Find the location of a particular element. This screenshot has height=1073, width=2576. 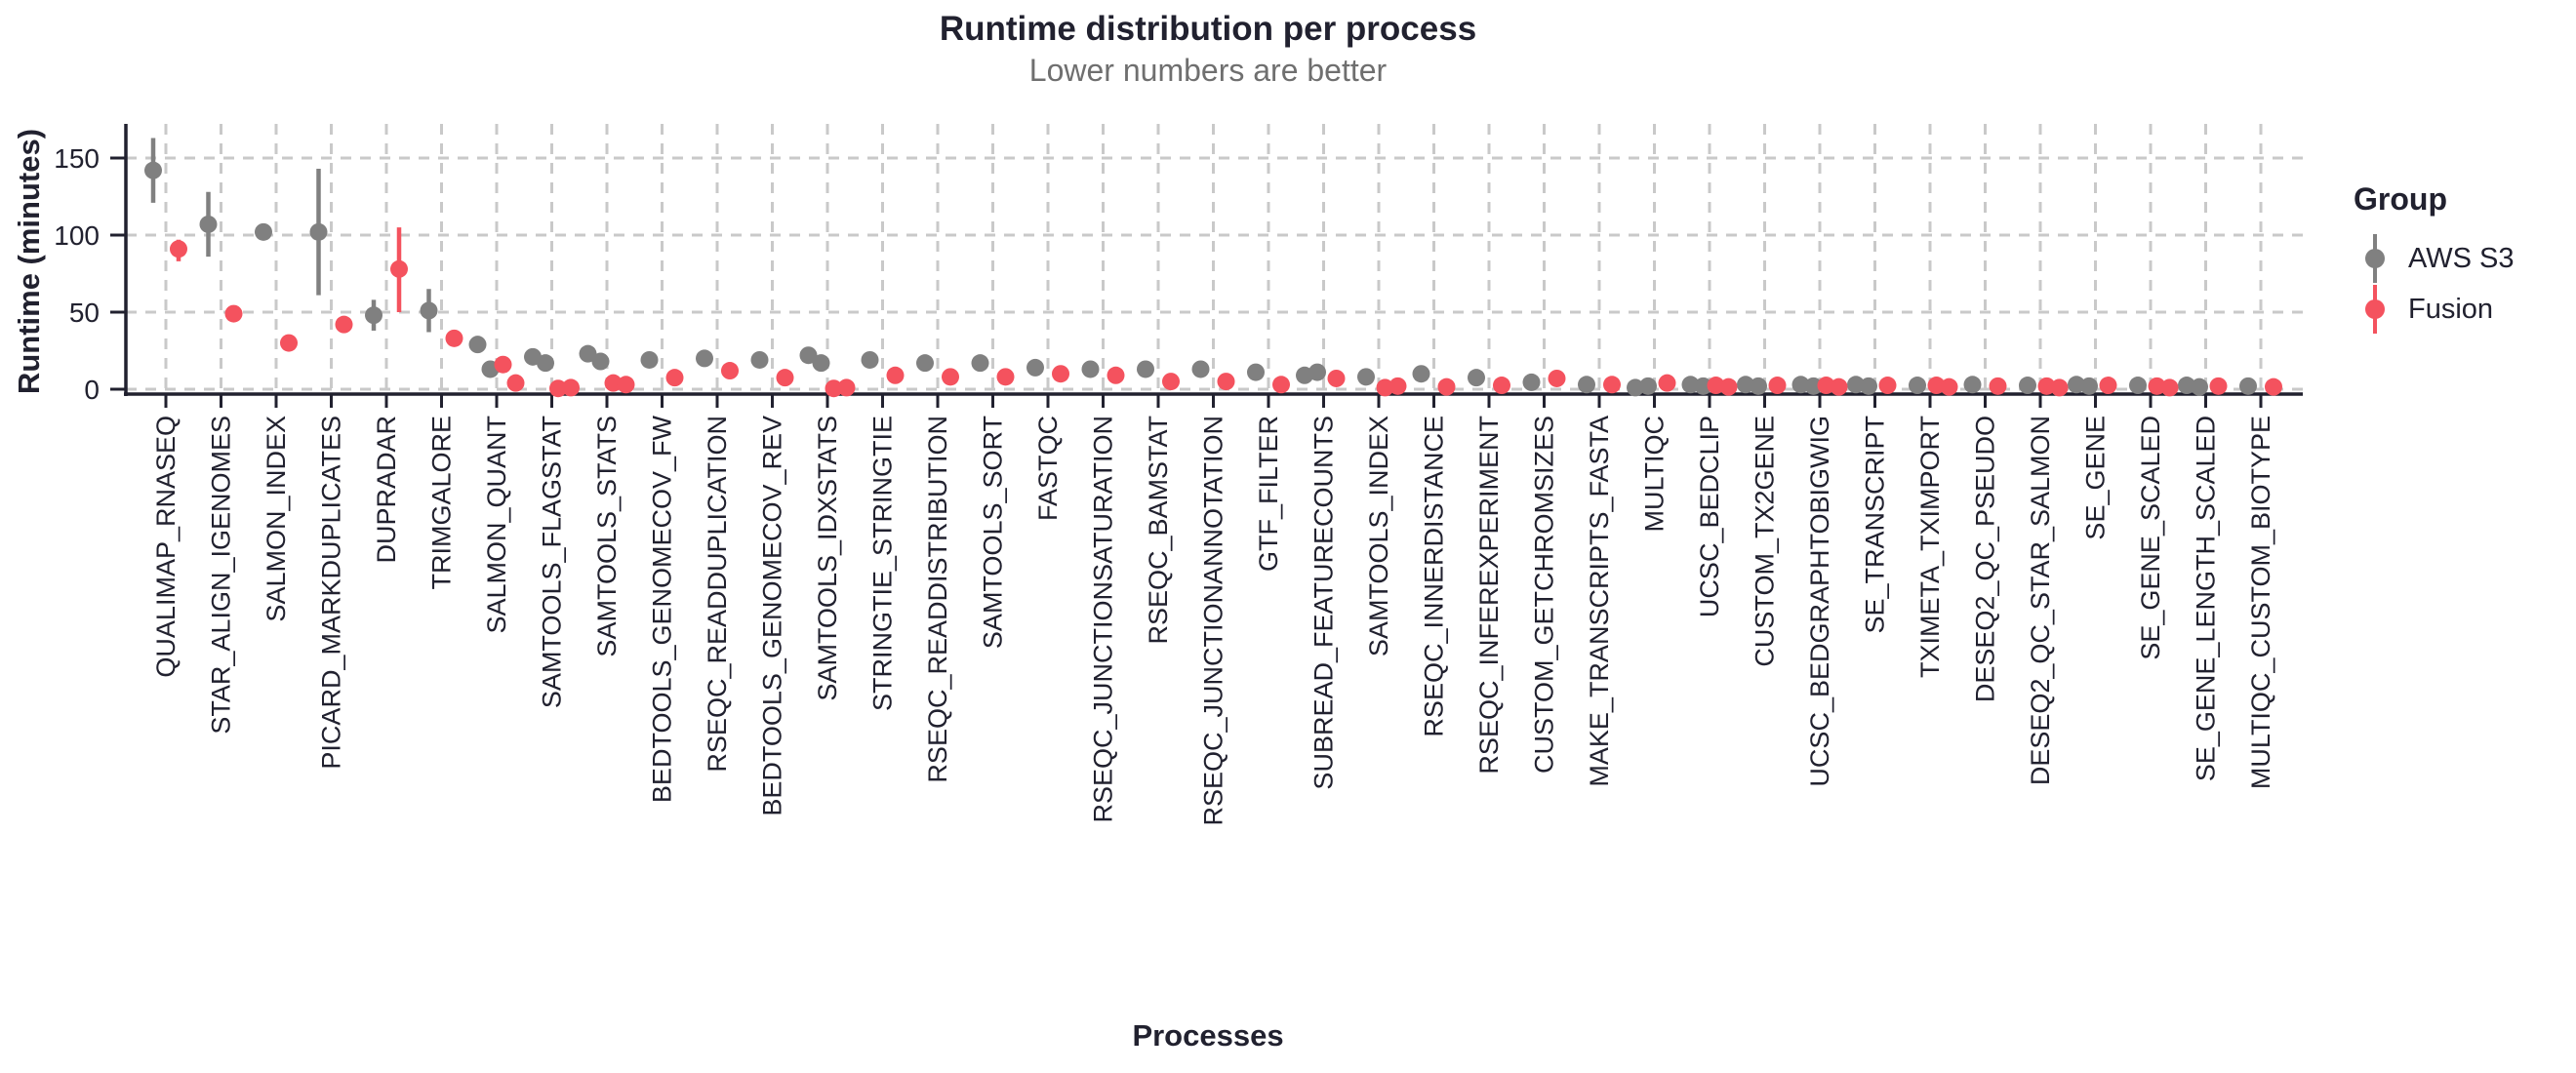

x-category-label: DUPRADAR is located at coordinates (386, 490).